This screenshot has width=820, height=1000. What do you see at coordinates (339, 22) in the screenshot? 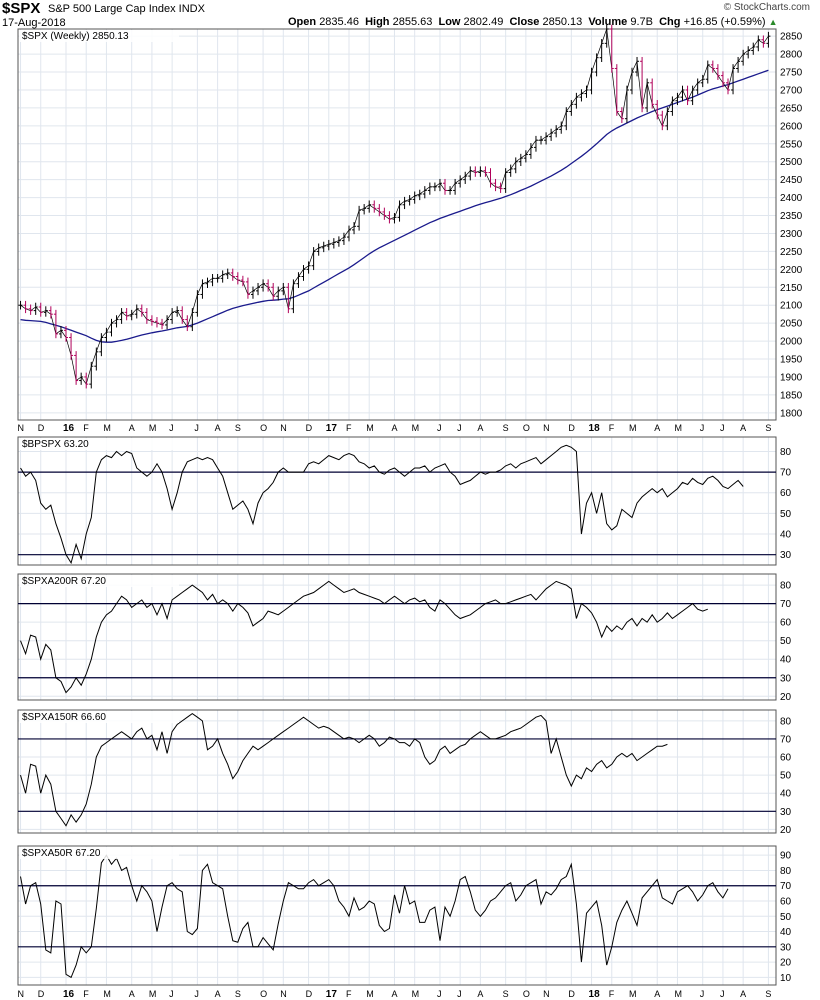
I see `open-value: 2835.46` at bounding box center [339, 22].